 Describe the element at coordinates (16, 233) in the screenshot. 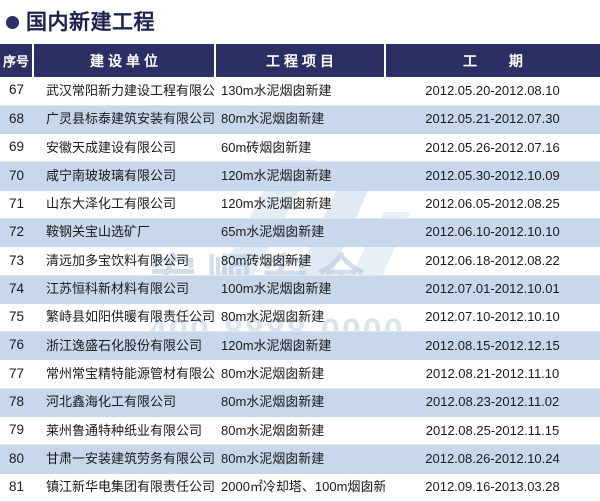

I see `row-index: 72` at that location.